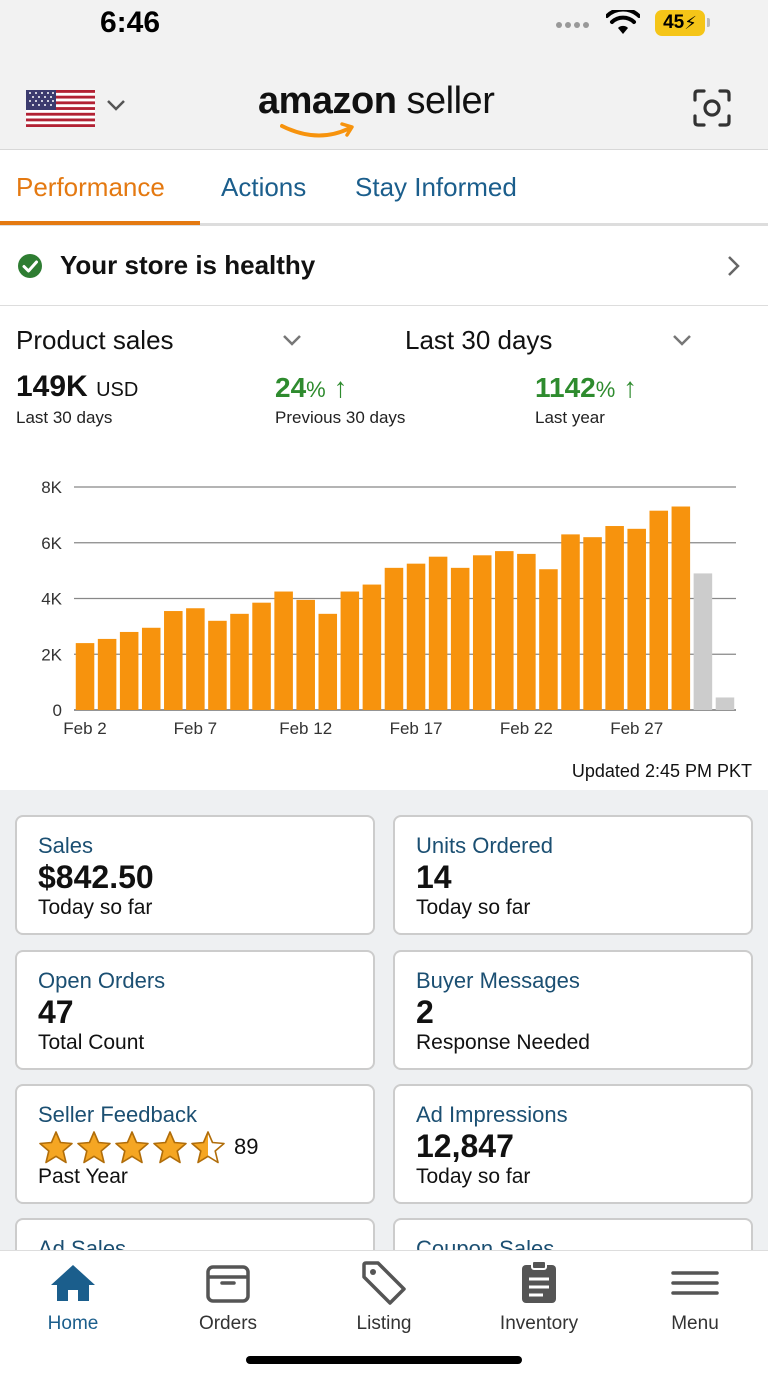  What do you see at coordinates (30, 266) in the screenshot?
I see `check-circle-icon` at bounding box center [30, 266].